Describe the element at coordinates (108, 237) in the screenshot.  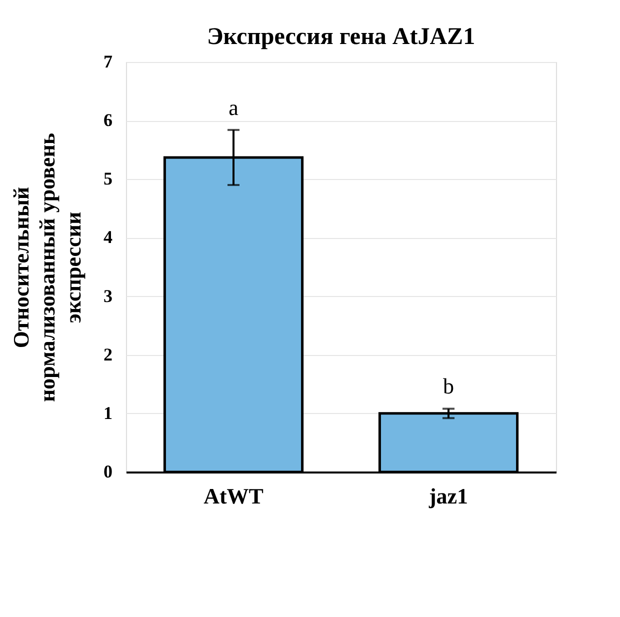
I see `y-tick-label: 4` at that location.